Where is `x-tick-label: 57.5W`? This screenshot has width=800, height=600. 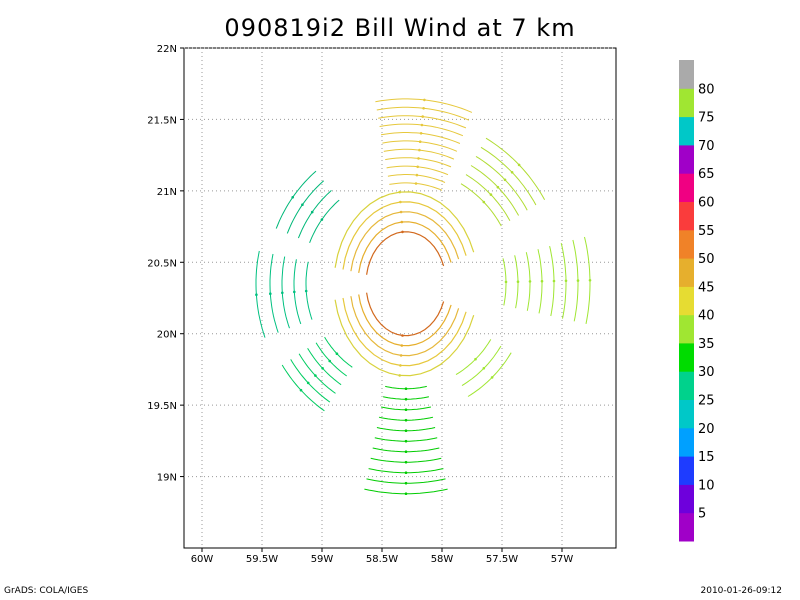 x-tick-label: 57.5W is located at coordinates (502, 559).